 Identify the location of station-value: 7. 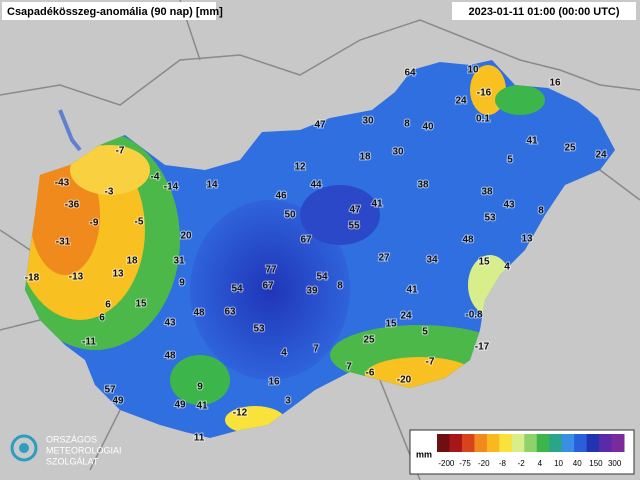
(349, 367).